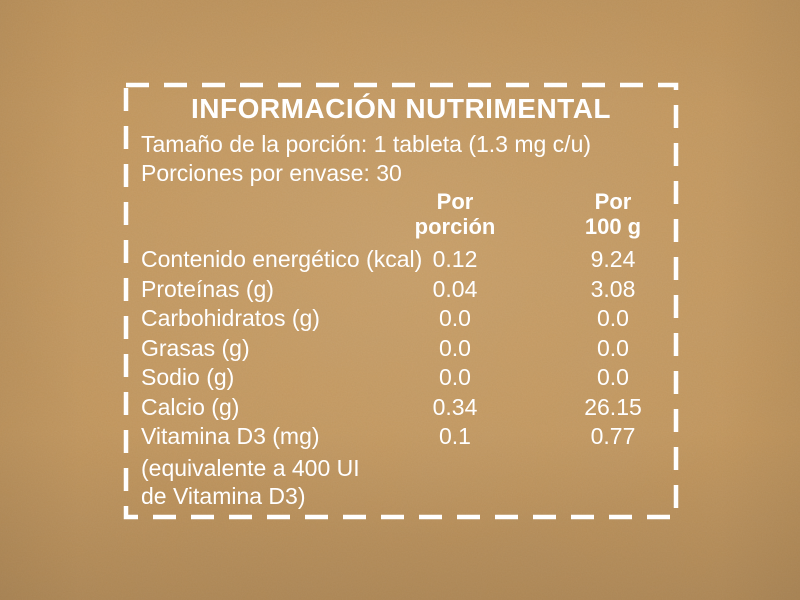 This screenshot has height=600, width=800. I want to click on per-100g-value: 3.08, so click(613, 288).